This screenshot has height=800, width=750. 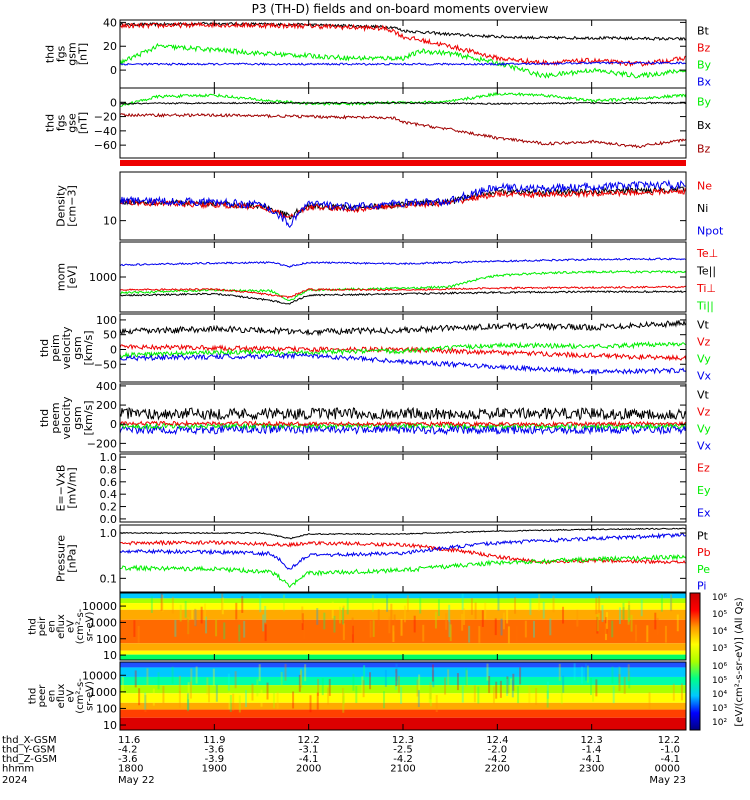 What do you see at coordinates (719, 709) in the screenshot?
I see `colorbar-tick-bottom: 10³` at bounding box center [719, 709].